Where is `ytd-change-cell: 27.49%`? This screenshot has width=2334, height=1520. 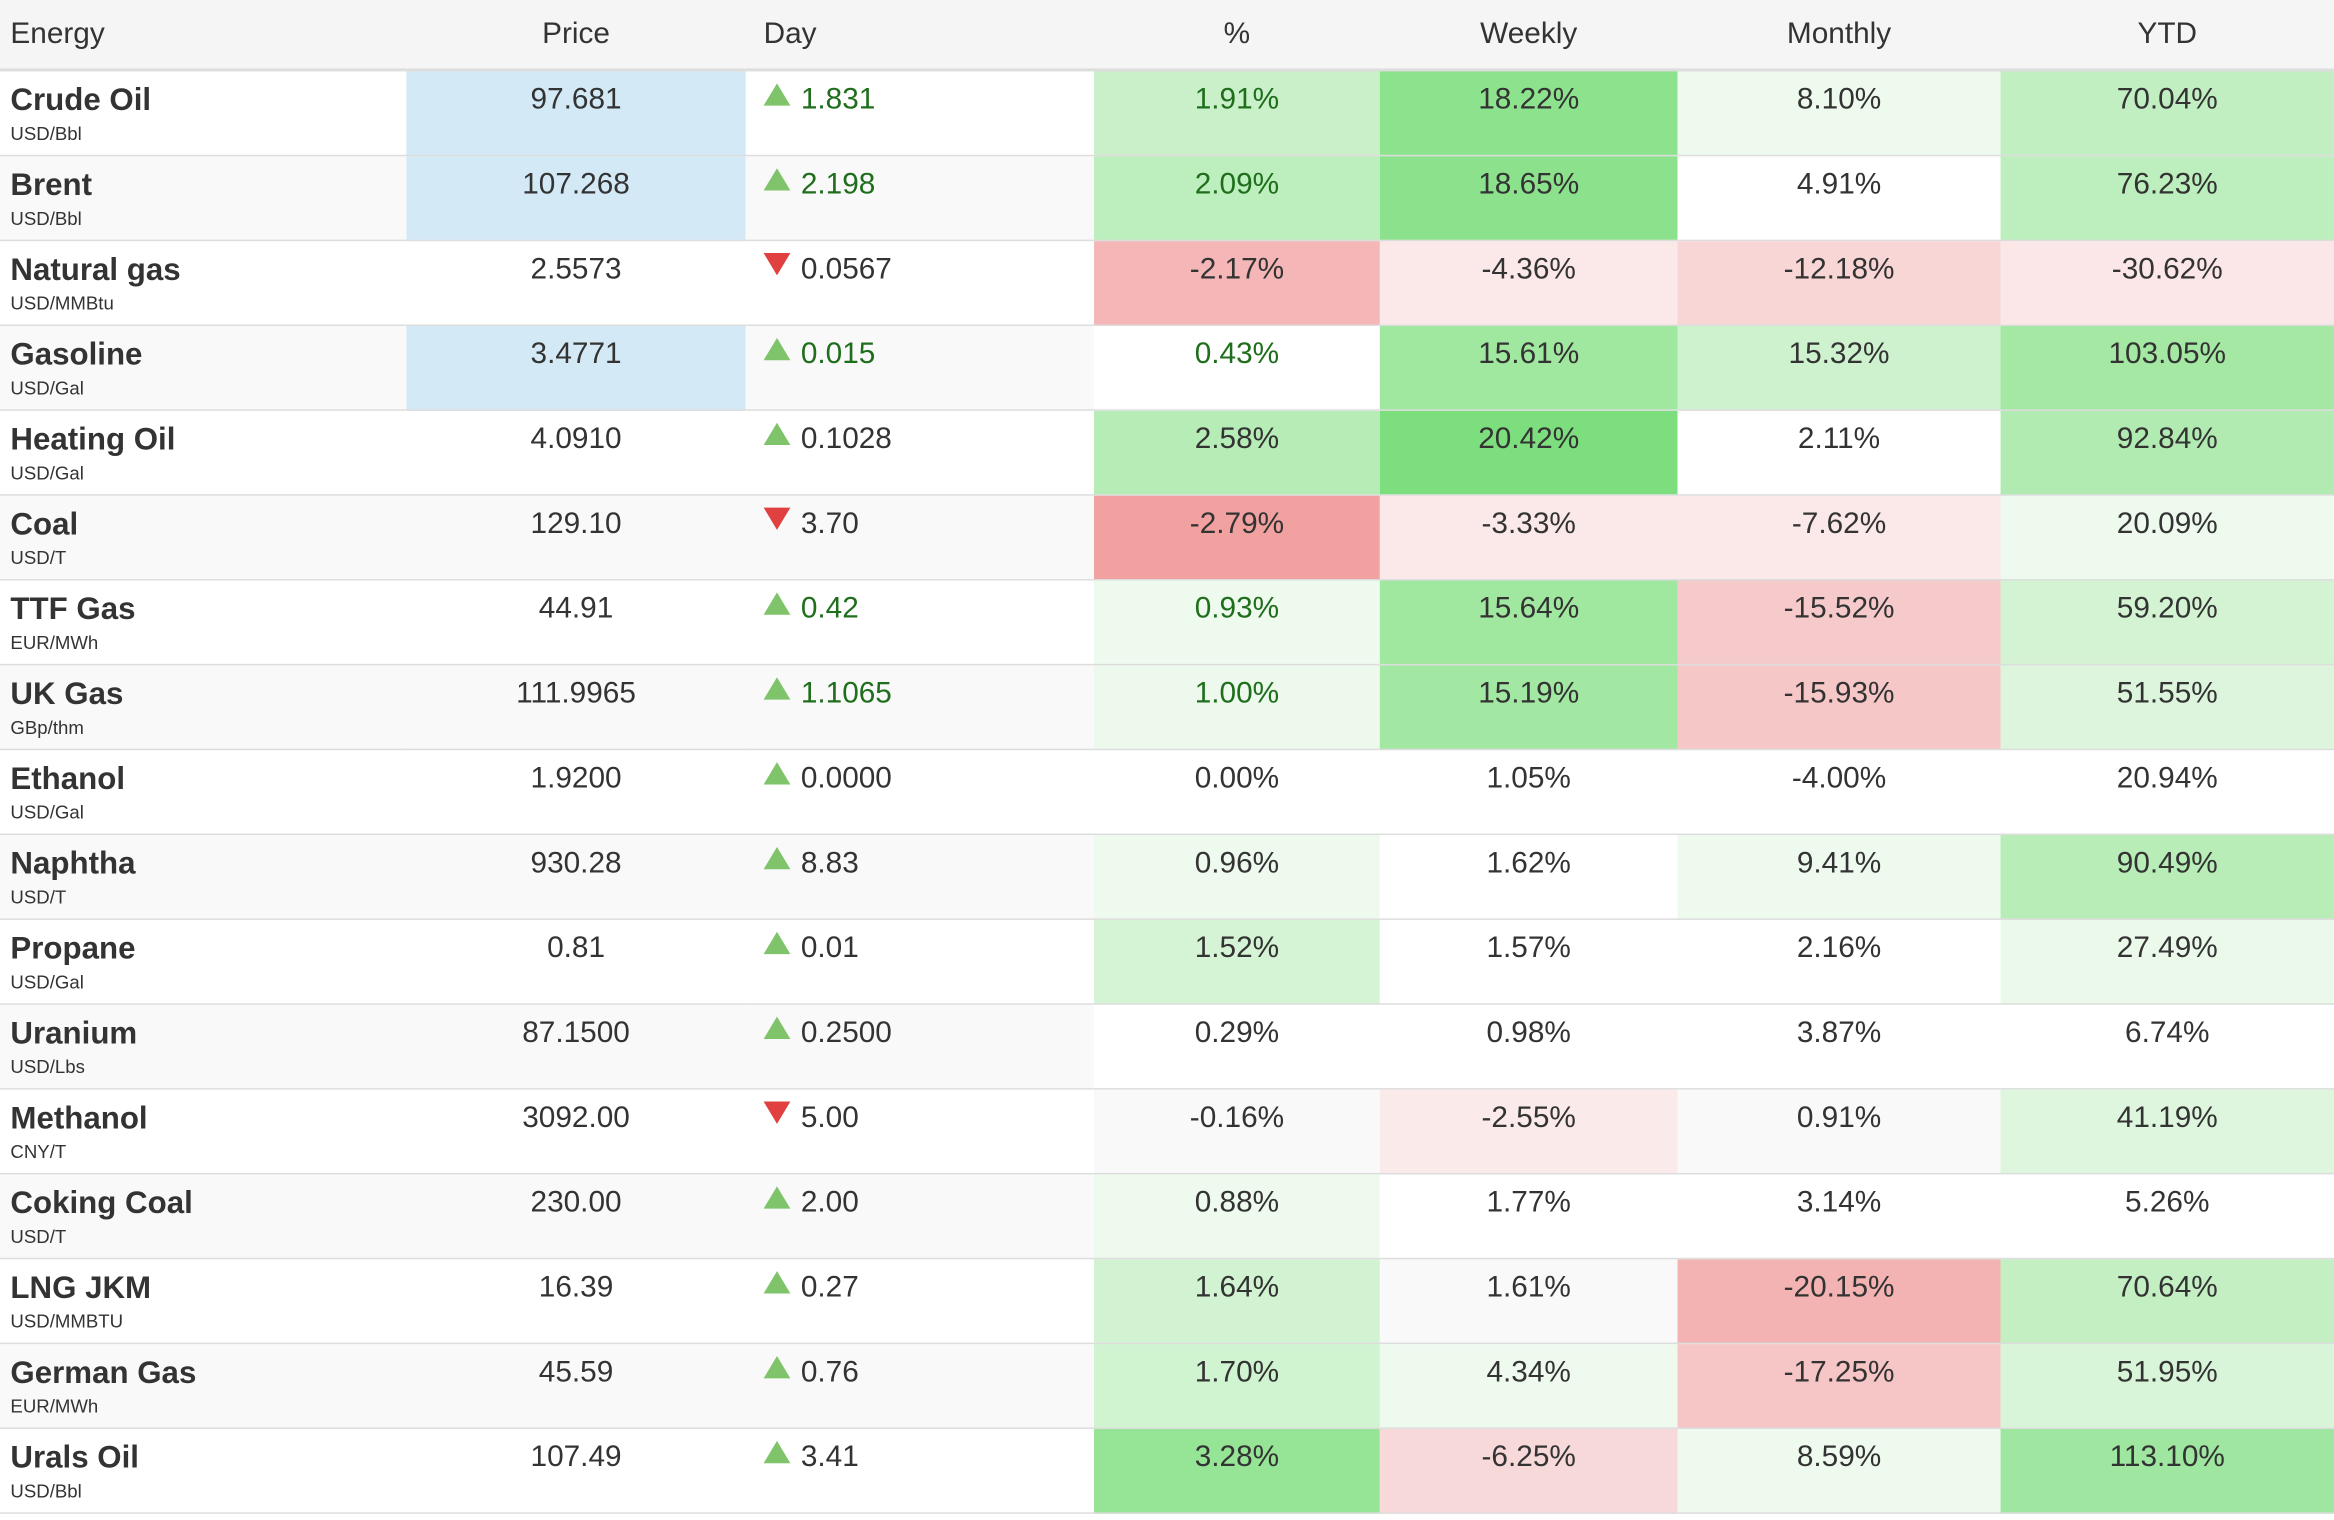 ytd-change-cell: 27.49% is located at coordinates (2167, 962).